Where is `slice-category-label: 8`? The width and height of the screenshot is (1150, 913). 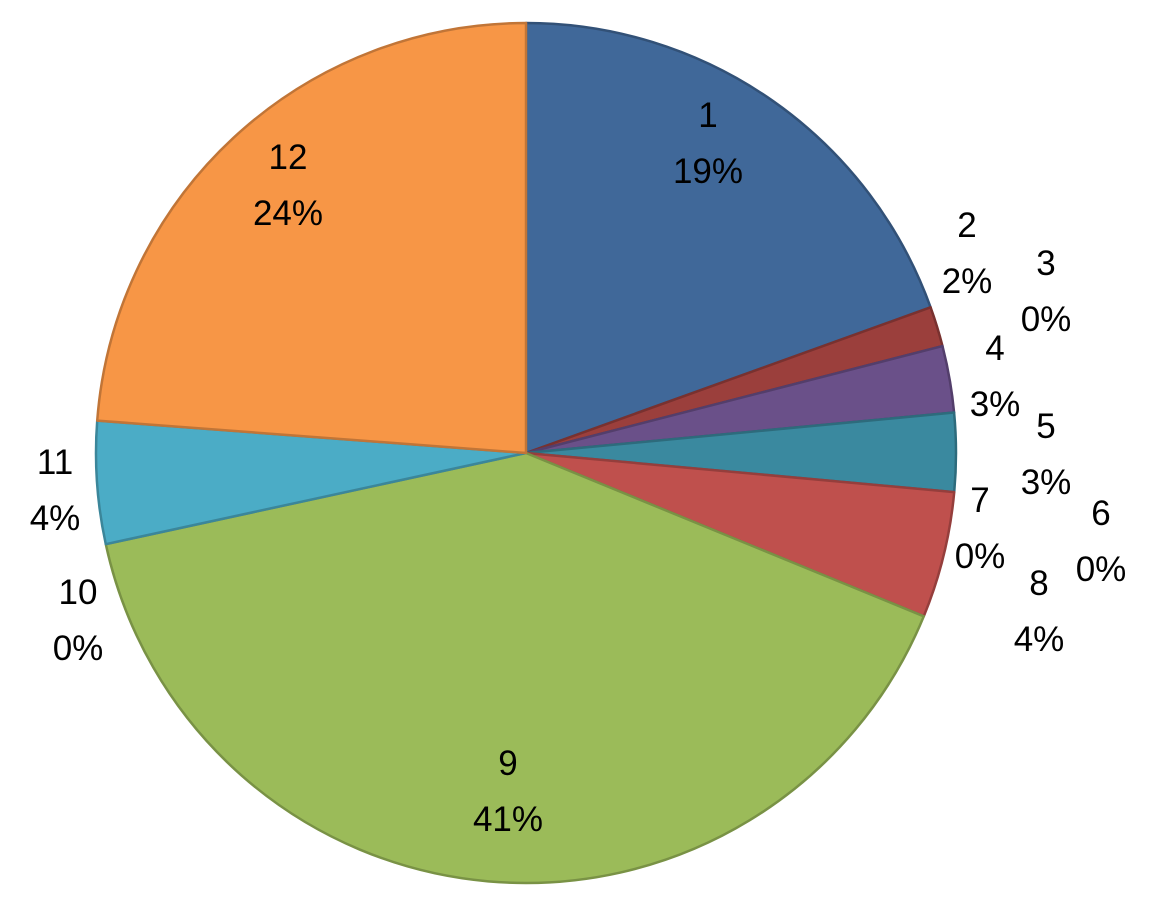 slice-category-label: 8 is located at coordinates (1038, 583).